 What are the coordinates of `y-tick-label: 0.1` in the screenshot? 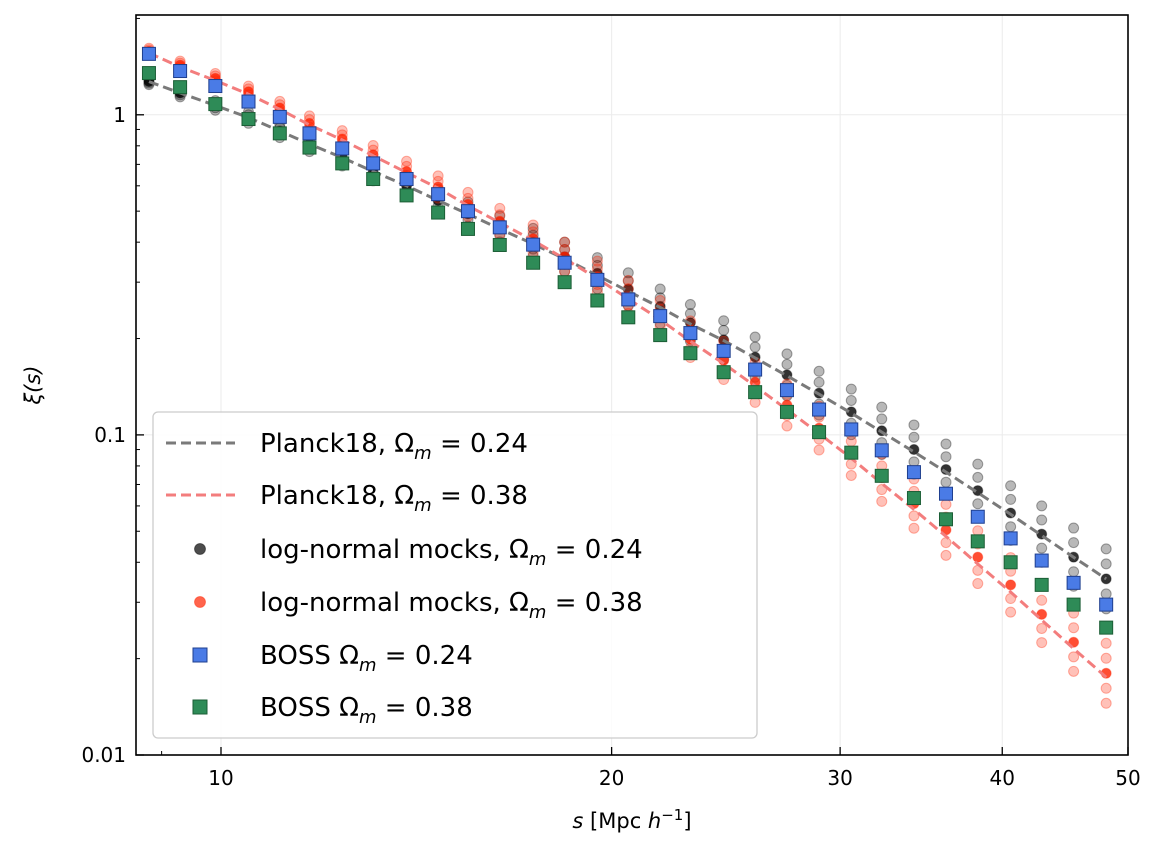 It's located at (110, 435).